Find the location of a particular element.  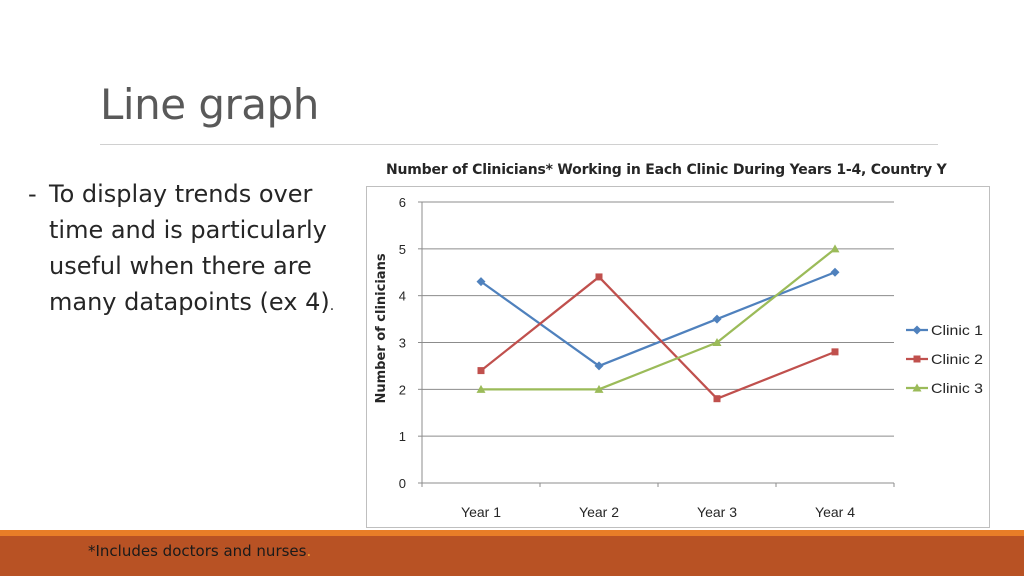

legend-label: Clinic 1 is located at coordinates (957, 330).